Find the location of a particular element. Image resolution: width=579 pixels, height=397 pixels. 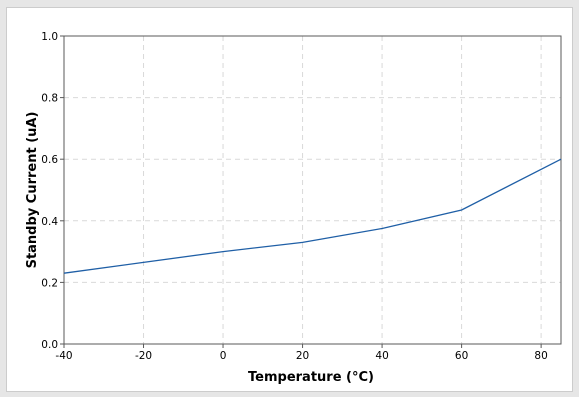

y-tick-label: 0.4 is located at coordinates (49, 222).